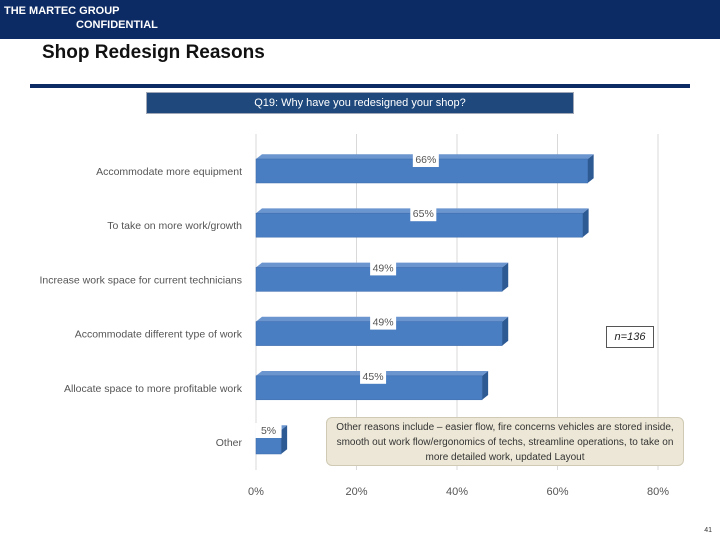 Image resolution: width=720 pixels, height=540 pixels. I want to click on data-label: 65%, so click(423, 214).